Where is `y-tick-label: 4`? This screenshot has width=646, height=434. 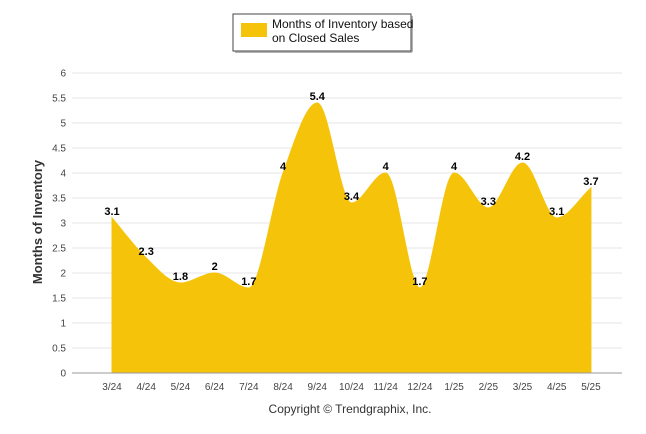
y-tick-label: 4 is located at coordinates (63, 174).